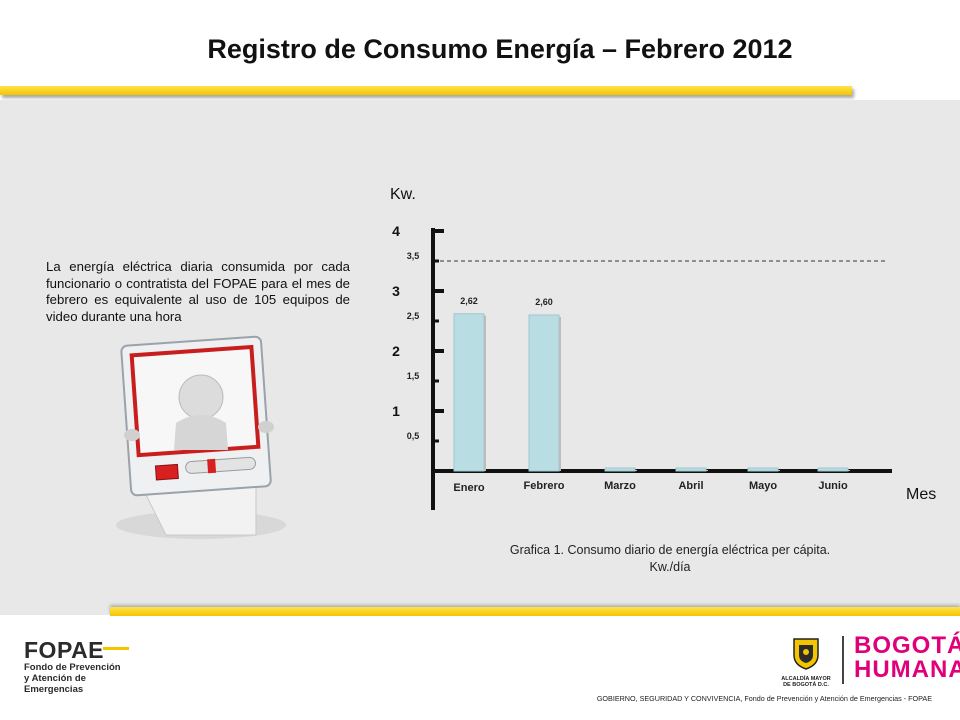 This screenshot has width=960, height=720. Describe the element at coordinates (72, 667) in the screenshot. I see `fopae-logo-line1: Fondo de Prevención` at that location.